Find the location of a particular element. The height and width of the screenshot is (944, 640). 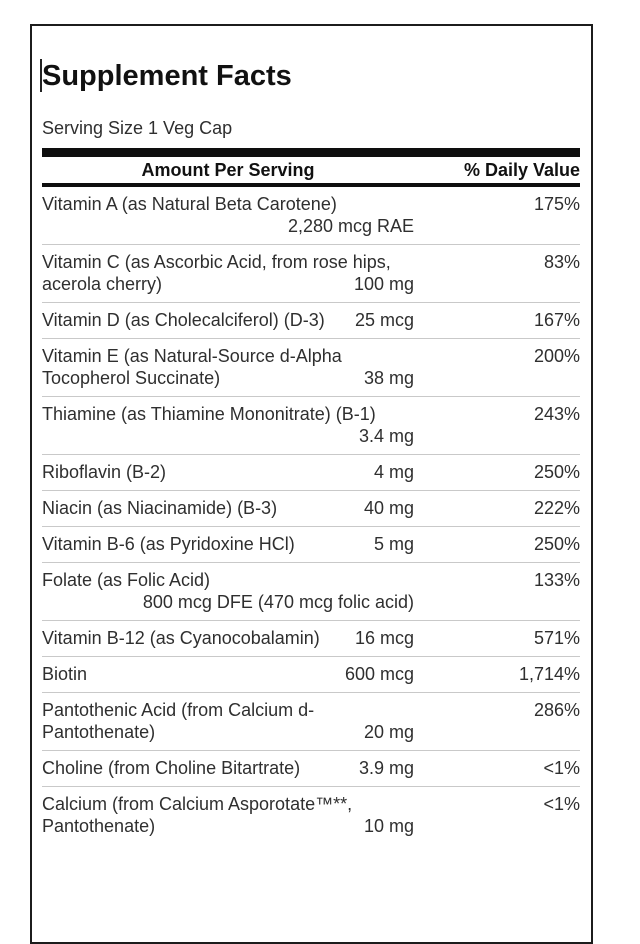

nutrient-amount: 3.4 mg is located at coordinates (386, 436).